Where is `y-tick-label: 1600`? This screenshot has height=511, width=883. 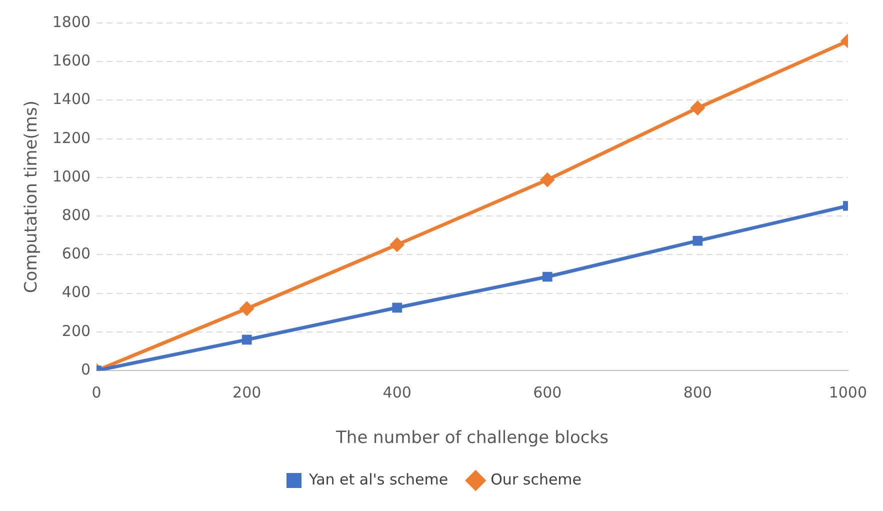
y-tick-label: 1600 is located at coordinates (71, 61).